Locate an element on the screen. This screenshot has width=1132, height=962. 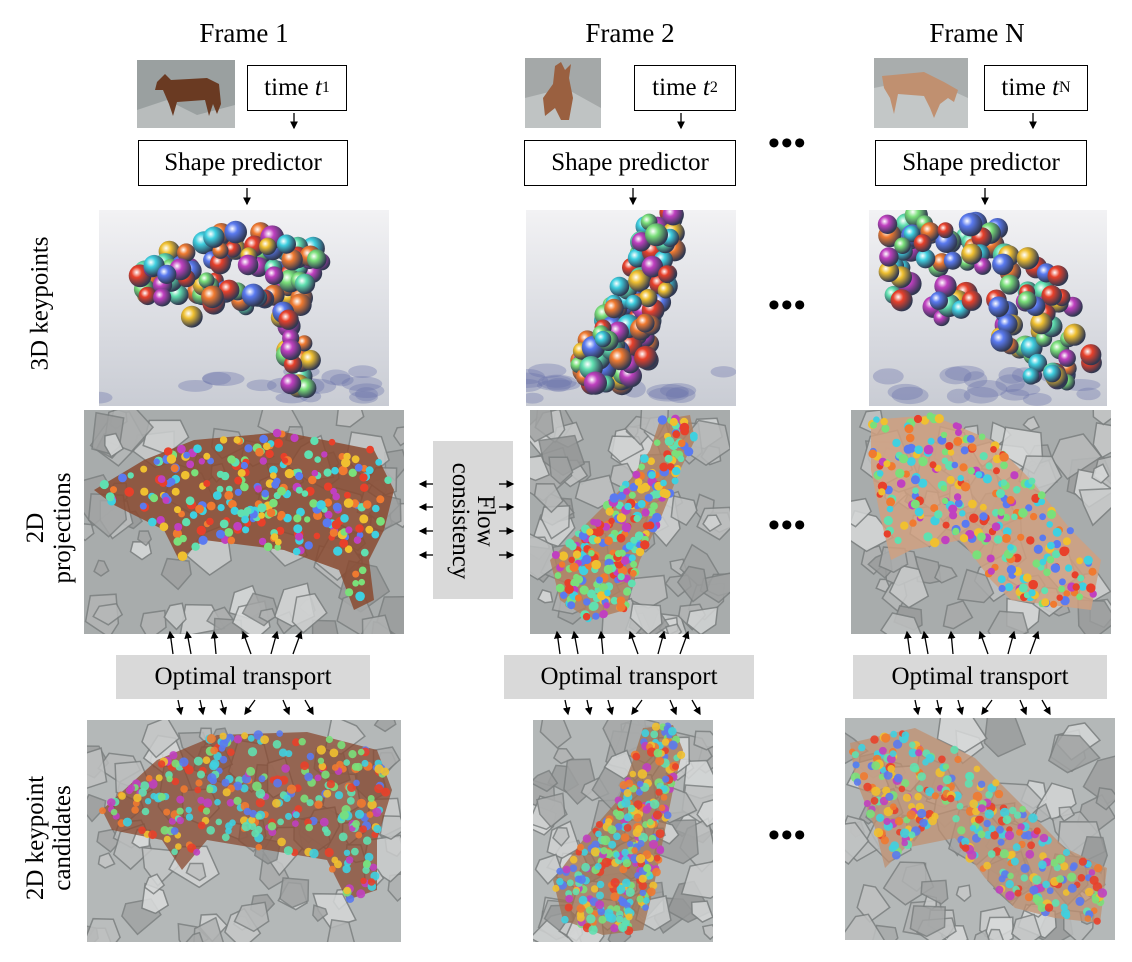
flow-line: Flow is located at coordinates (485, 521).